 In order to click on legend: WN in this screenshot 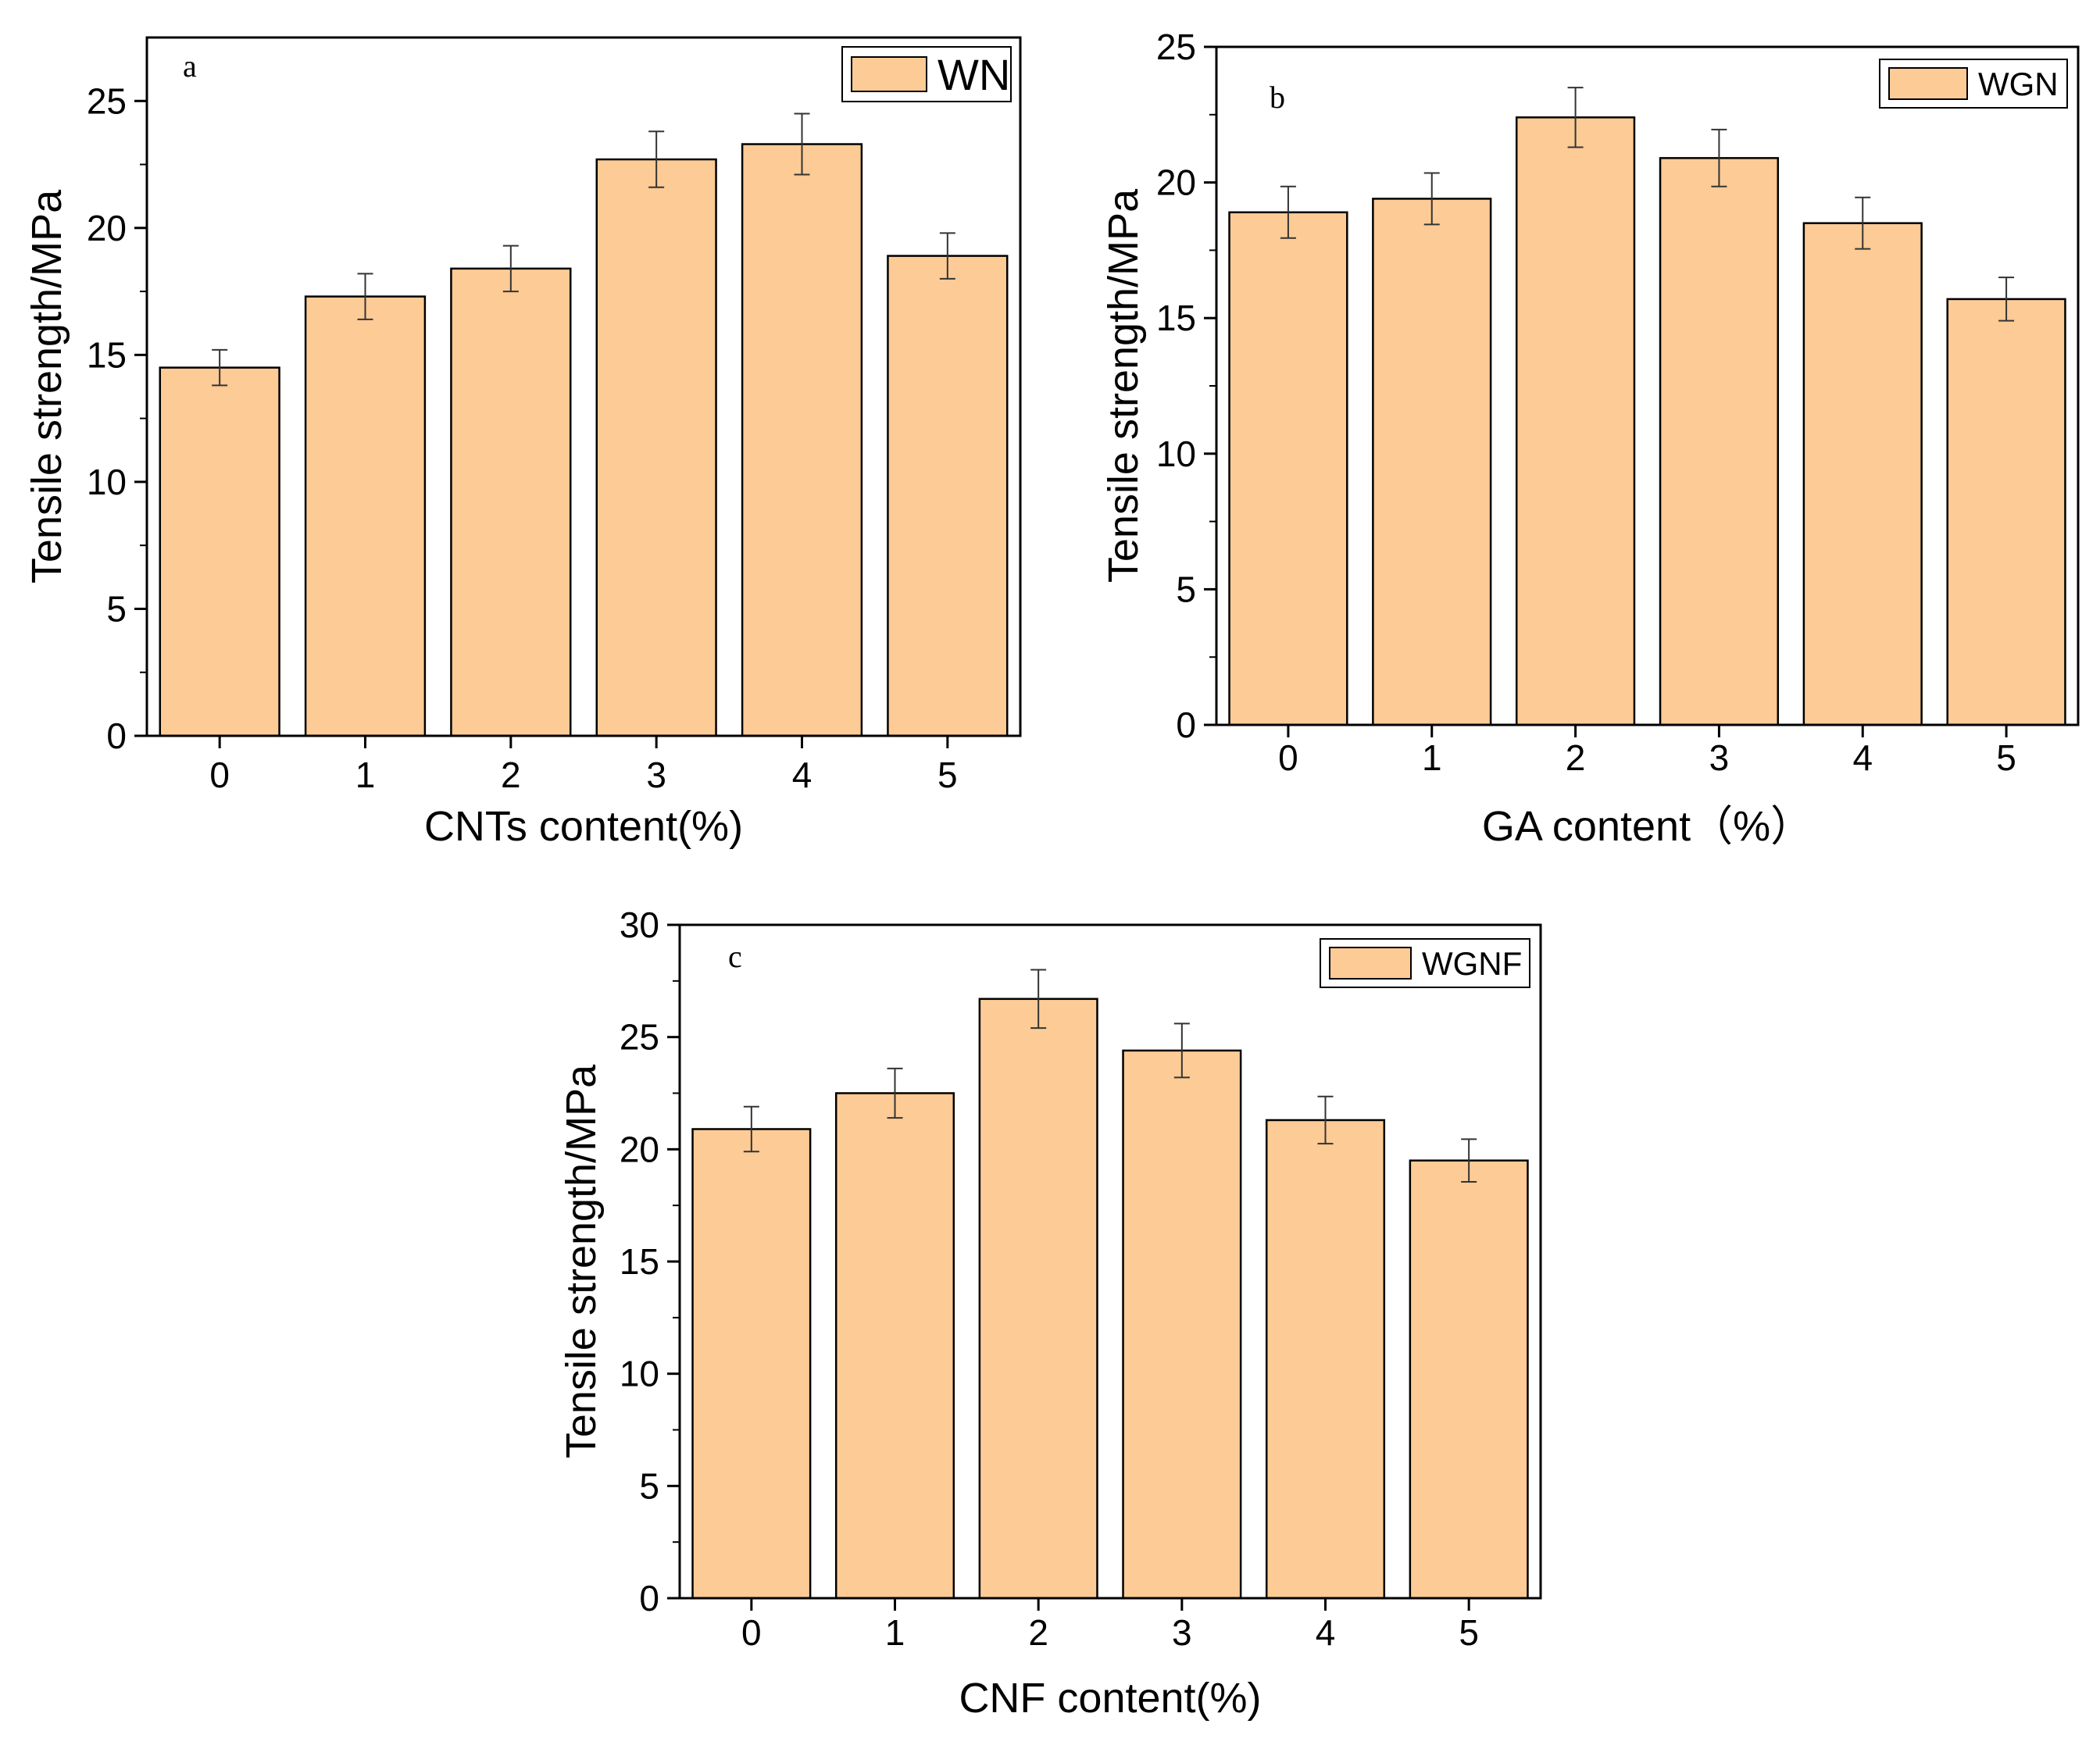, I will do `click(926, 74)`.